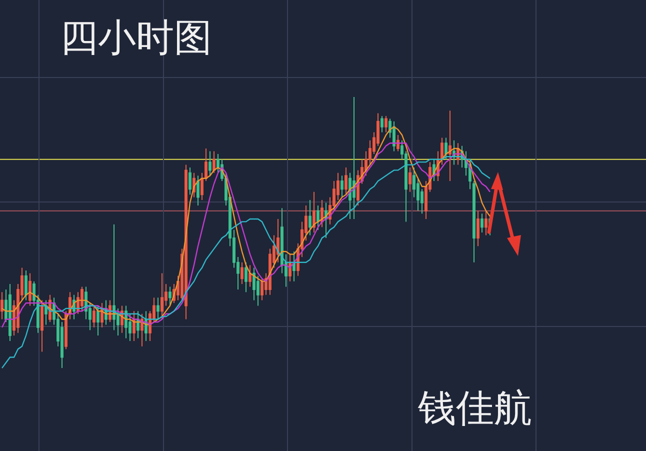 The width and height of the screenshot is (646, 451). What do you see at coordinates (474, 408) in the screenshot?
I see `text: 钱佳航` at bounding box center [474, 408].